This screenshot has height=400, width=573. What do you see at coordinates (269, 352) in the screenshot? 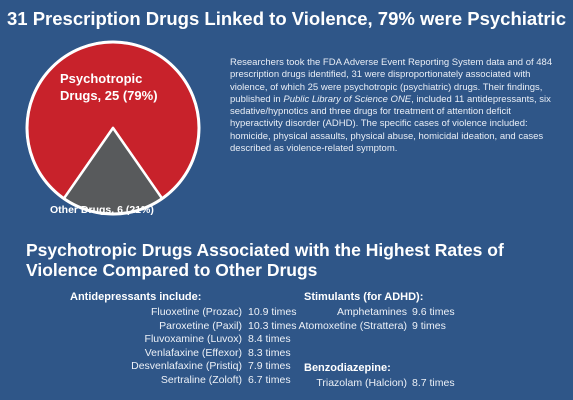
I see `drug-rate: 8.3 times` at bounding box center [269, 352].